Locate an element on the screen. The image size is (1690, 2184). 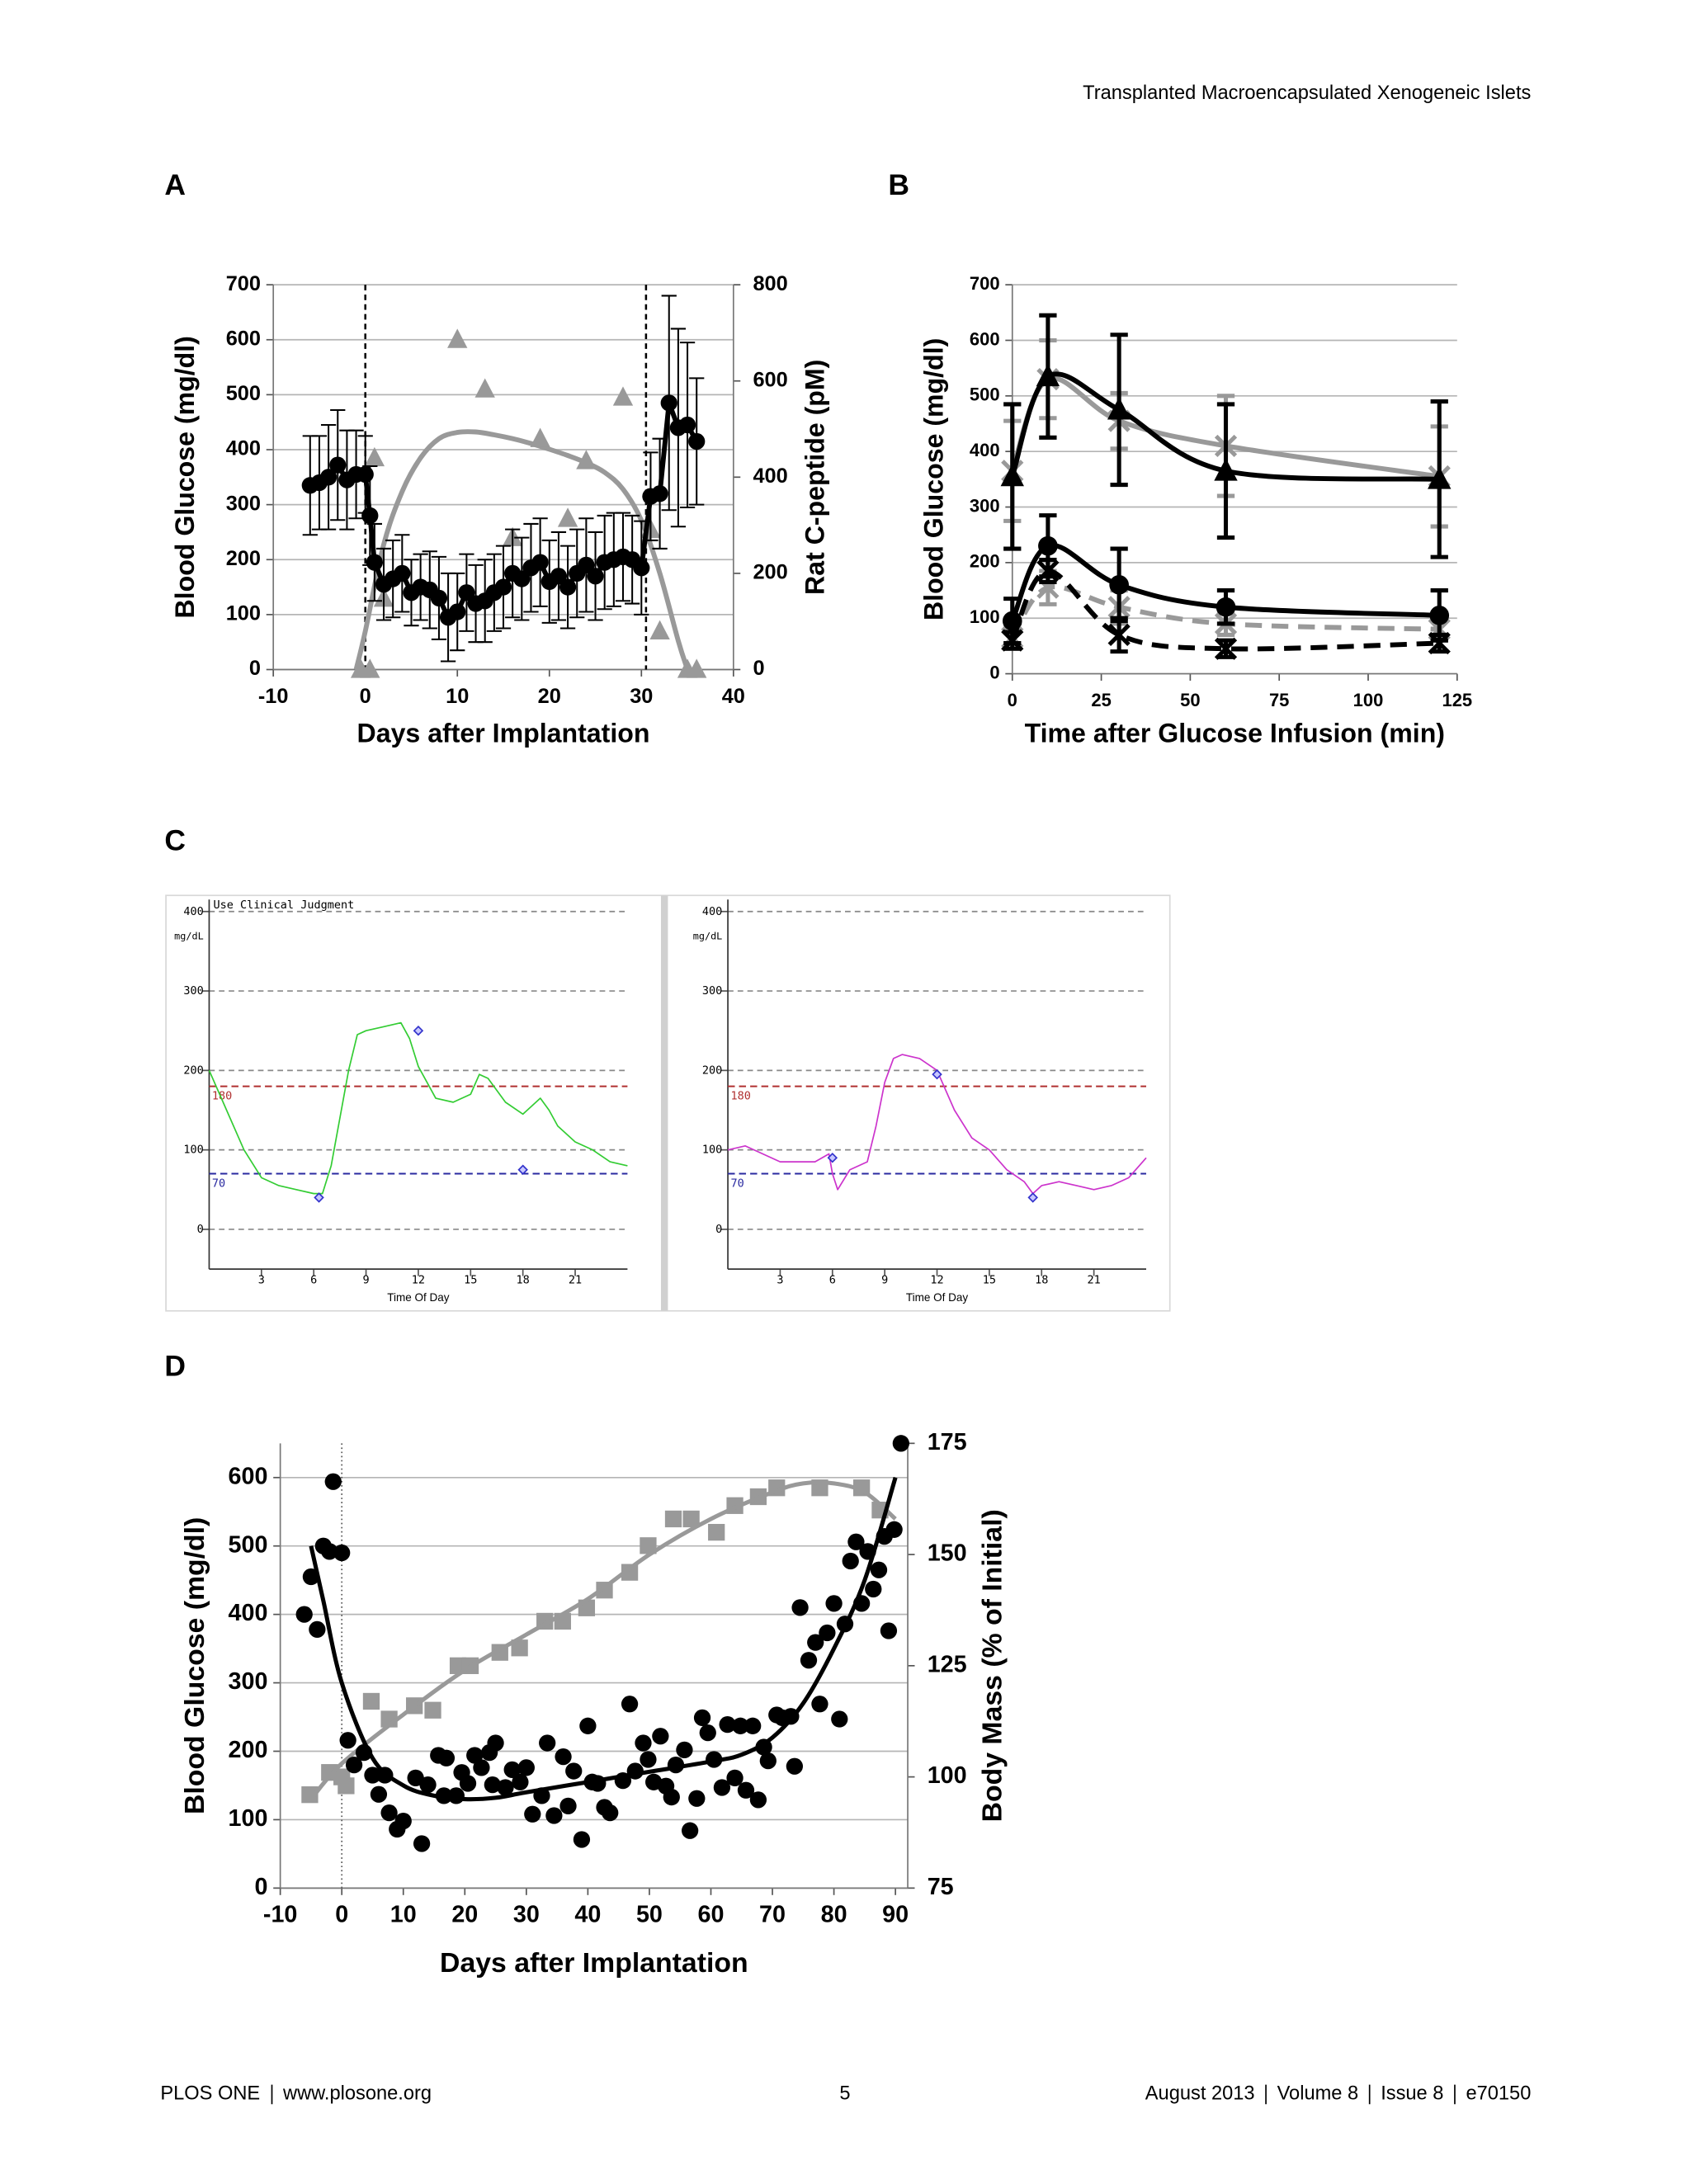
y2-axis-label: Body Mass (% of Initial) is located at coordinates (993, 1665).